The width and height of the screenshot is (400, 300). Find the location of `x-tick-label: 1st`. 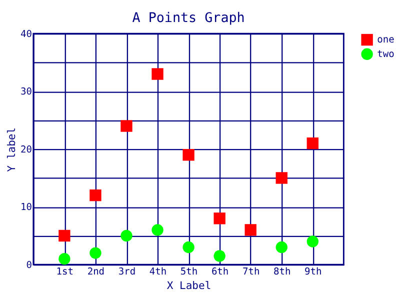

x-tick-label: 1st is located at coordinates (65, 272).